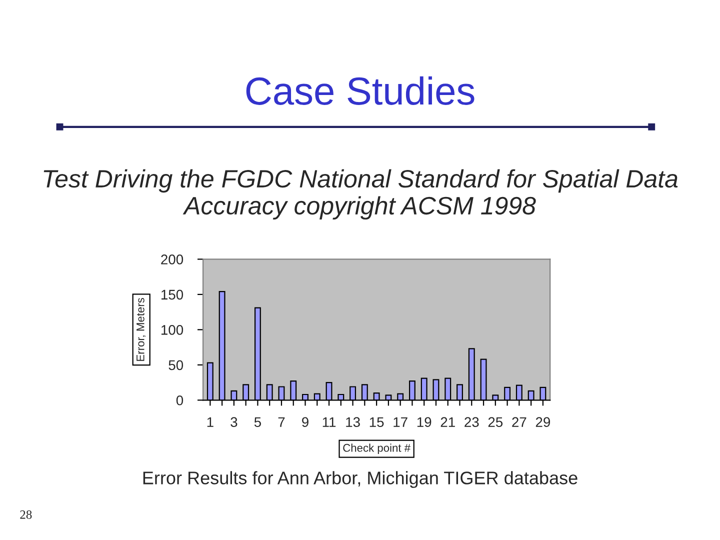 The image size is (720, 540). I want to click on y-tick-label: 150, so click(172, 295).